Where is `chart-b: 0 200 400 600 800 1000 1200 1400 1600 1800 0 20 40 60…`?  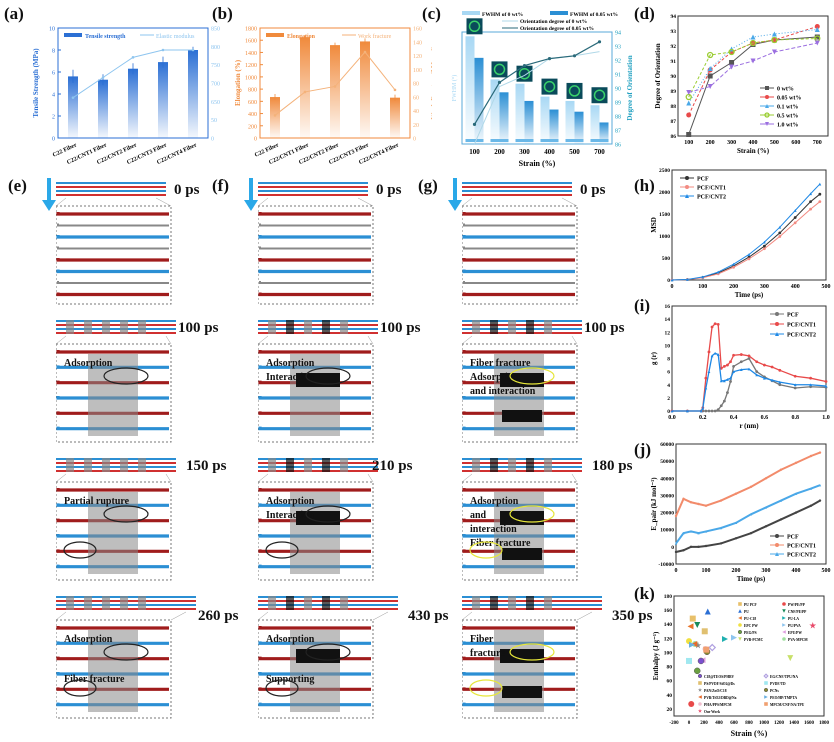
chart-b: 0 200 400 600 800 1000 1200 1400 1600 1800 0 20 40 60… is located at coordinates (333, 97).